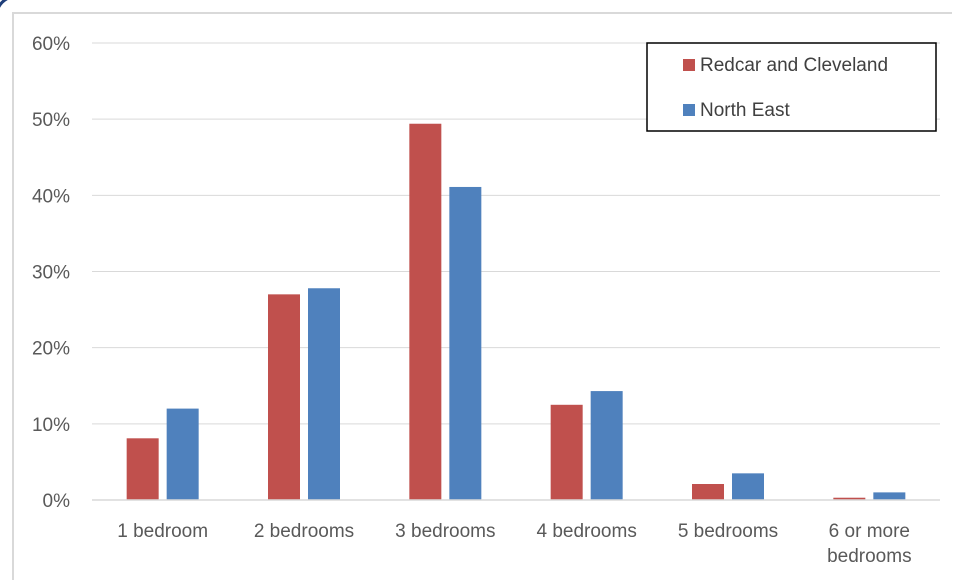 This screenshot has height=582, width=954. I want to click on legend-swatch-redcar-and-cleveland, so click(689, 65).